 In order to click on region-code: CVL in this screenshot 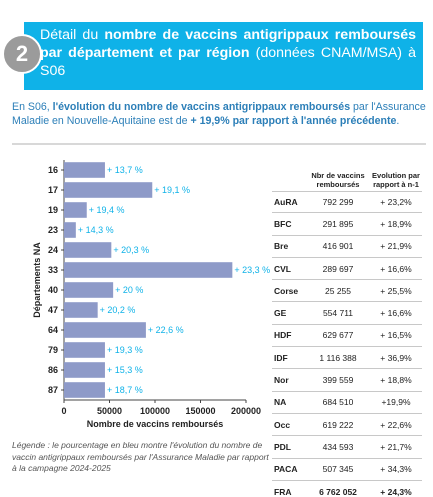, I will do `click(282, 268)`.